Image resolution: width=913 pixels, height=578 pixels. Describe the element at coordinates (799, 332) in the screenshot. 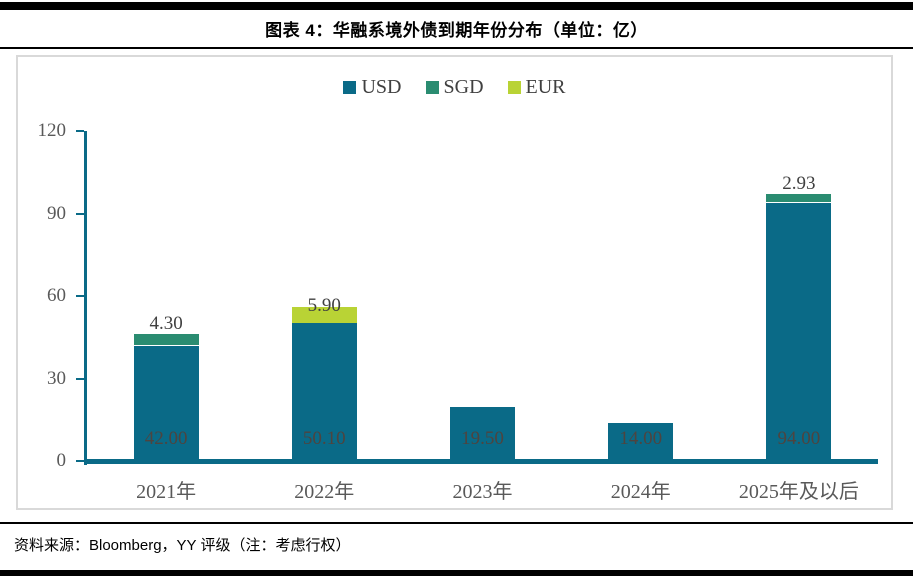

I see `bar-segment-usd-2025年及以后` at that location.